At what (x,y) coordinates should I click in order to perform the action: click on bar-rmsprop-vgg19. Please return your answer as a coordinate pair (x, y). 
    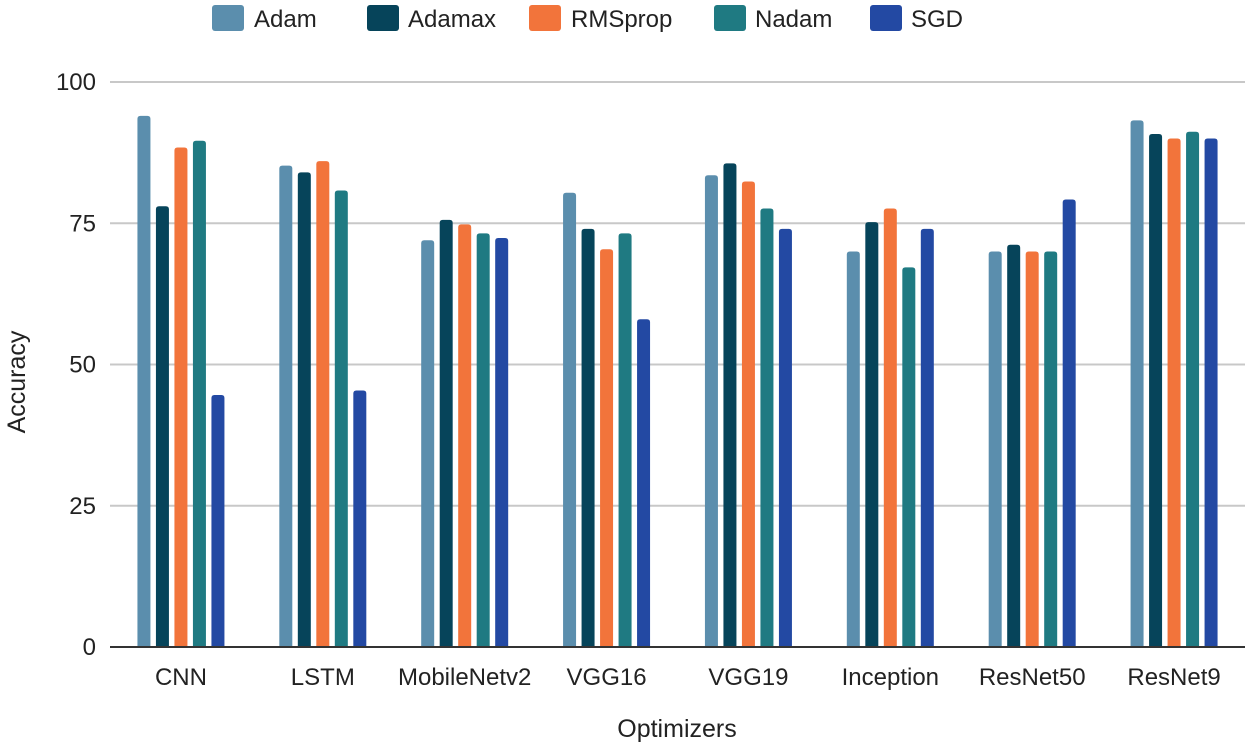
    Looking at the image, I should click on (748, 414).